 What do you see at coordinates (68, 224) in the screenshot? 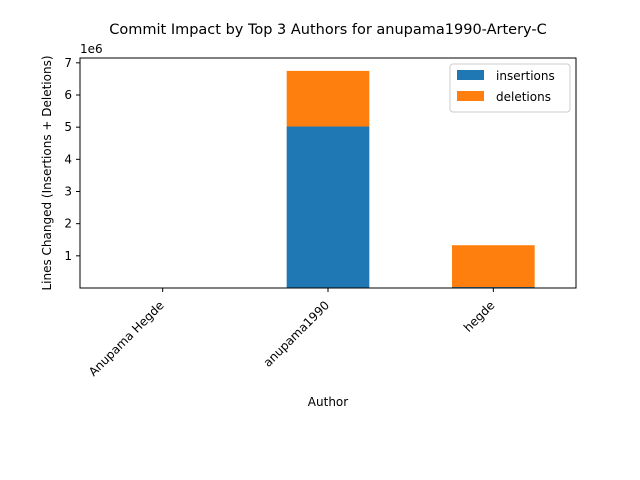
I see `y-tick-label: 2` at bounding box center [68, 224].